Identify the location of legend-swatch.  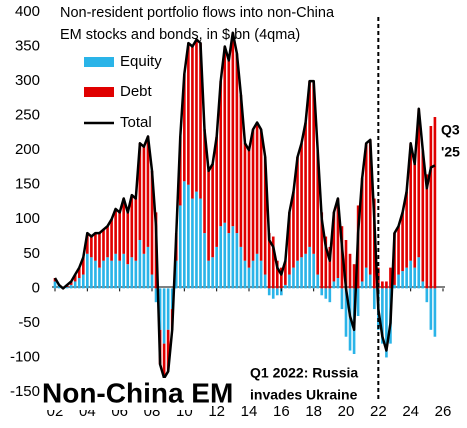
(99, 92).